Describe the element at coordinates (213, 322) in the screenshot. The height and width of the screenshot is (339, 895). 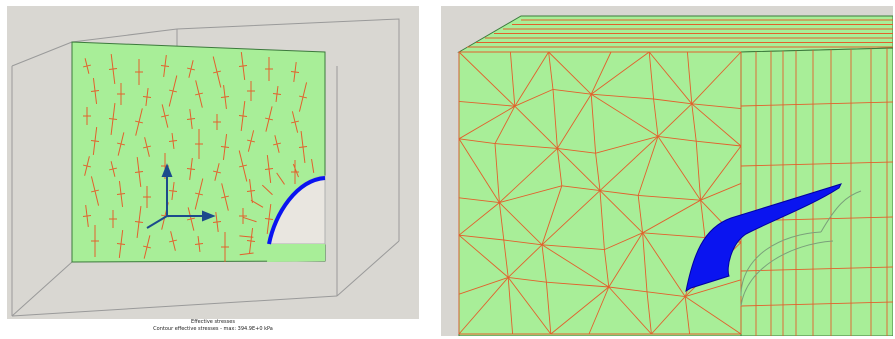
I see `caption-title: Effective stresses` at that location.